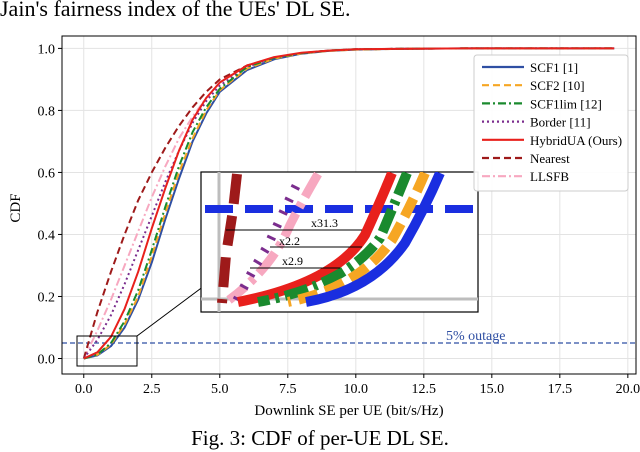 This screenshot has height=452, width=640. Describe the element at coordinates (356, 389) in the screenshot. I see `x-tick-label: 10.0` at that location.